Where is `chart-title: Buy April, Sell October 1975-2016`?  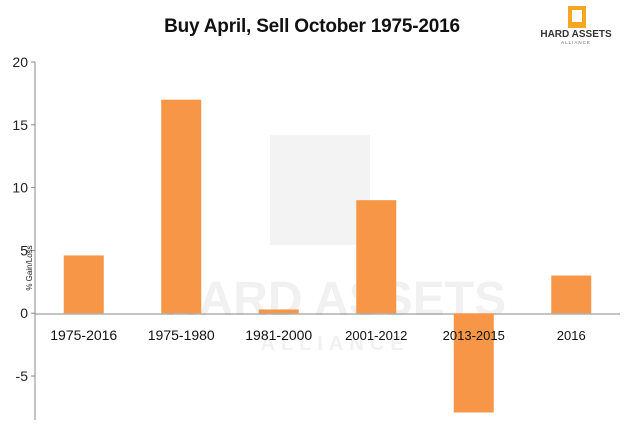 chart-title: Buy April, Sell October 1975-2016 is located at coordinates (312, 26).